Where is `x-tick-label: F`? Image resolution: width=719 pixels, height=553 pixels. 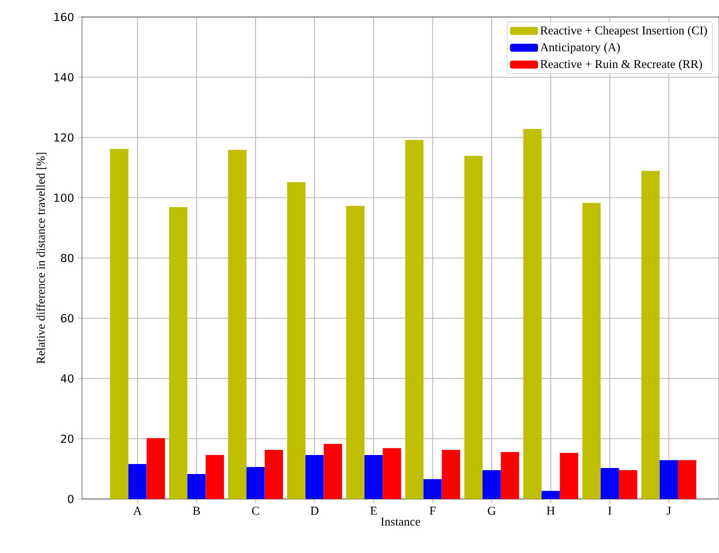
x-tick-label: F is located at coordinates (433, 510).